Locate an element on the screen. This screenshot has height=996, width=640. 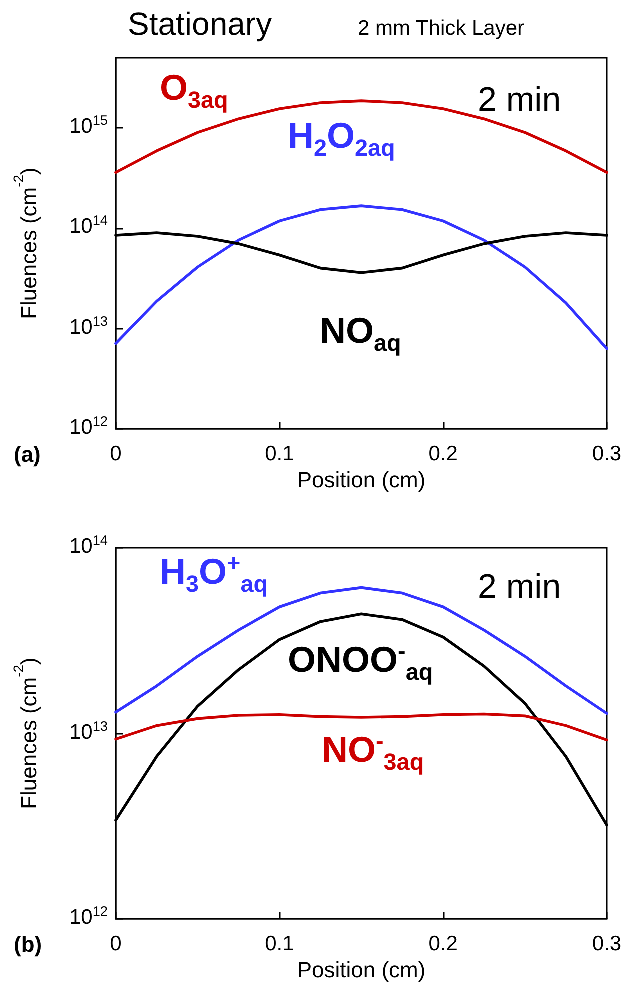
series-label: H$_{2}$O$_{2aq}$ is located at coordinates (342, 138).